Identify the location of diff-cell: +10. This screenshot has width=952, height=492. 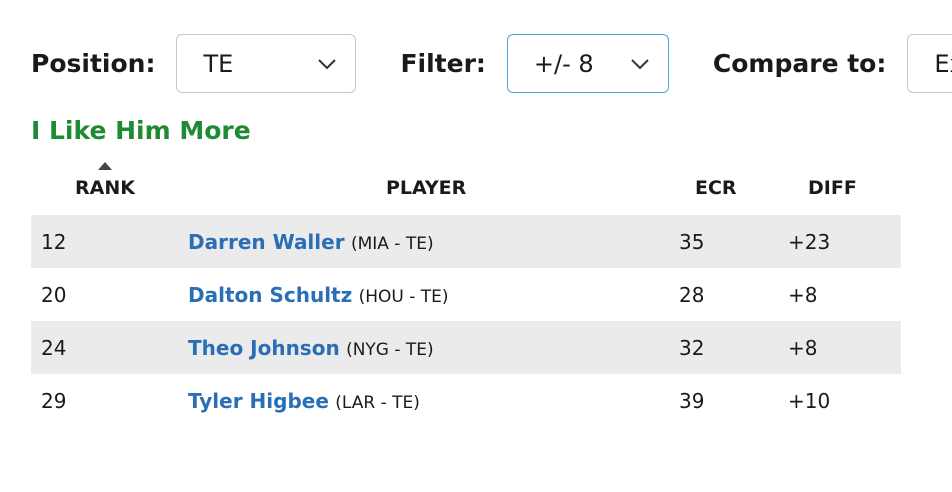
(809, 400).